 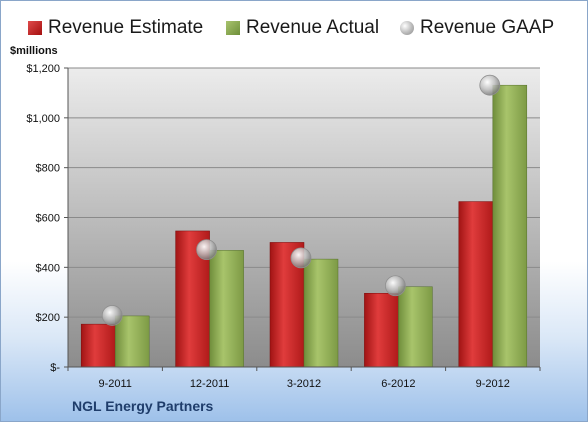 I want to click on y-tick-label: $1,000, so click(x=43, y=119).